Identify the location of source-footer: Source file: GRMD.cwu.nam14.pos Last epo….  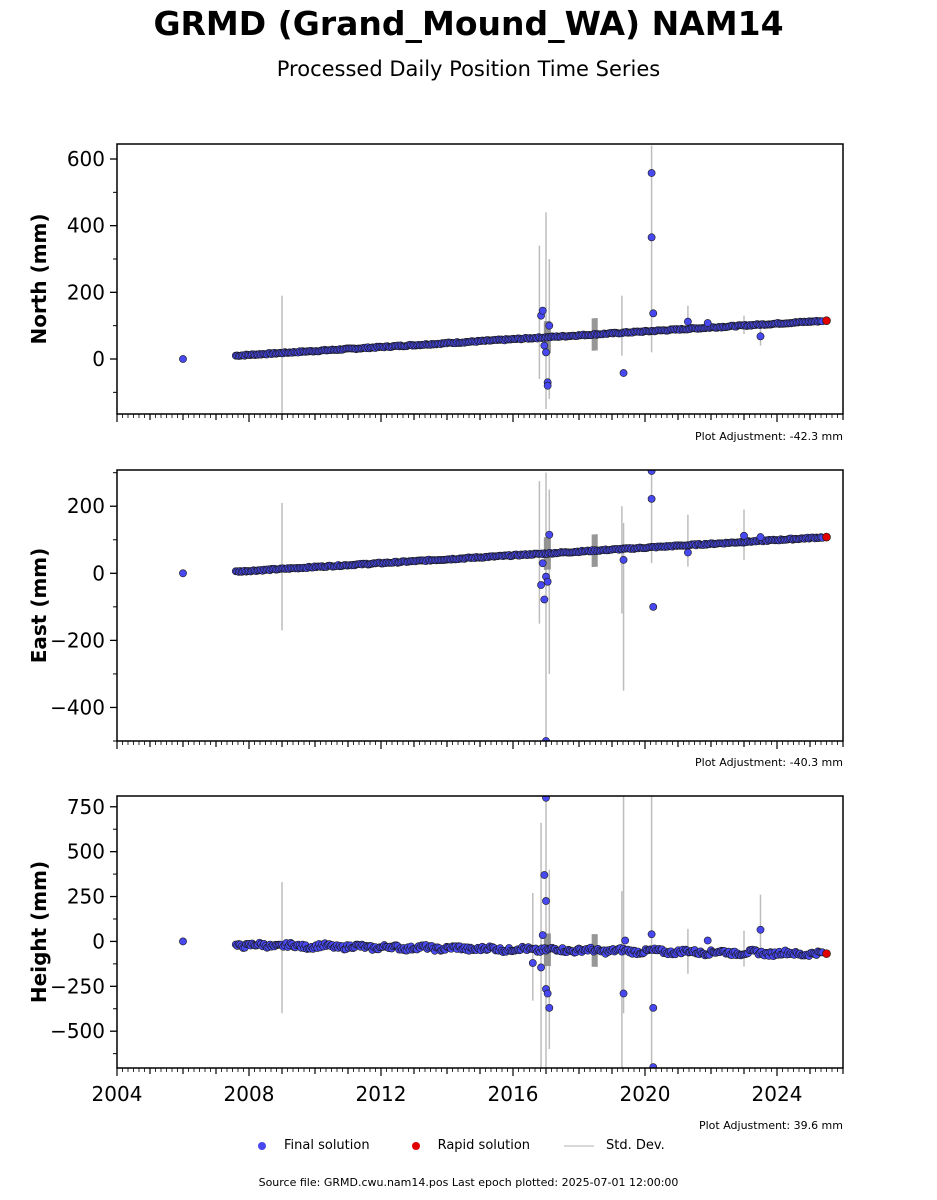
(468, 1182).